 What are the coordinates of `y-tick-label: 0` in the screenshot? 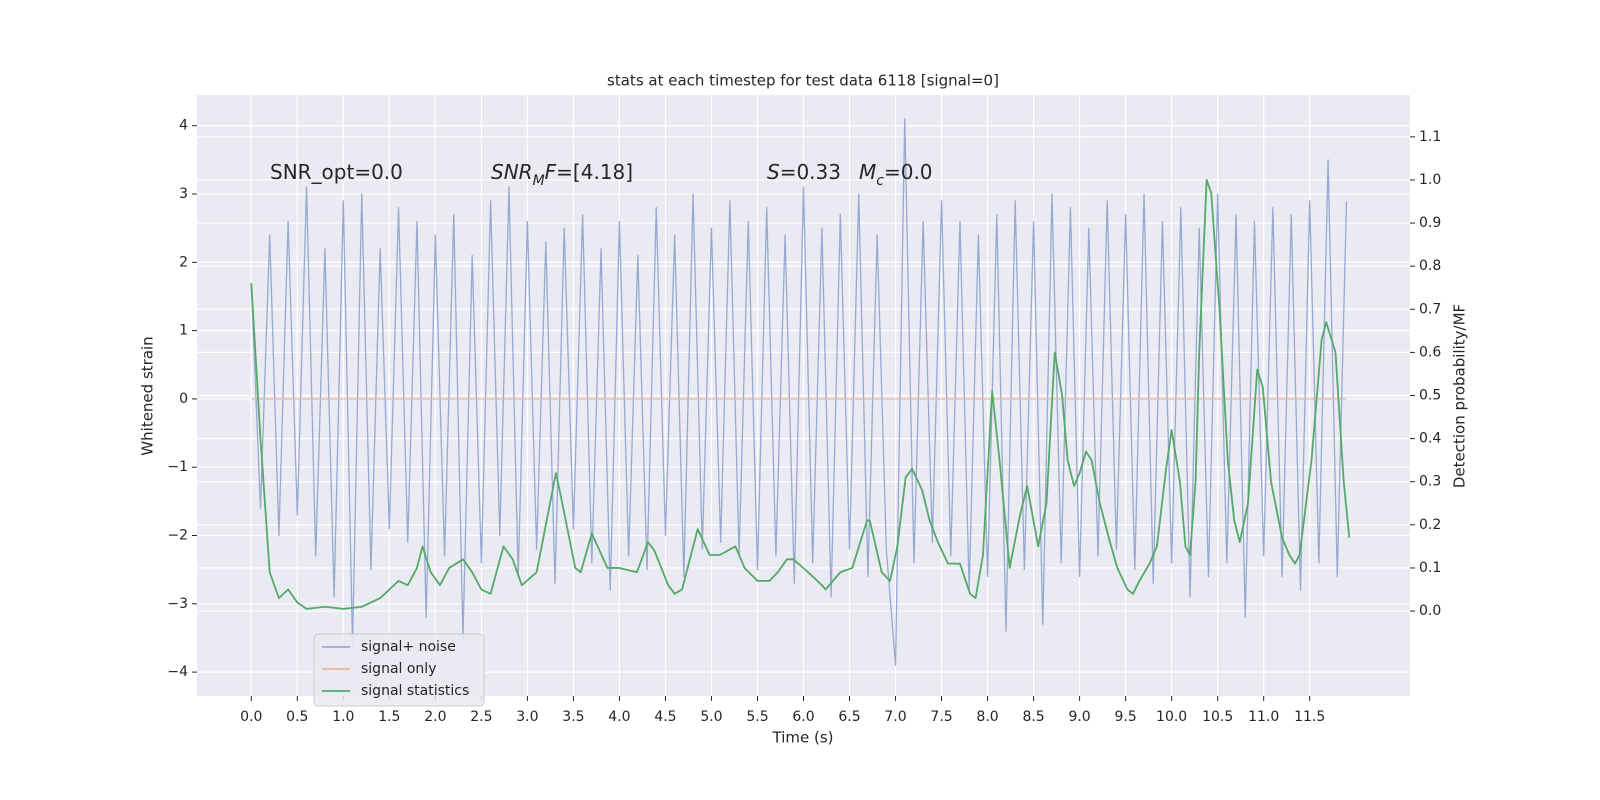 It's located at (183, 399).